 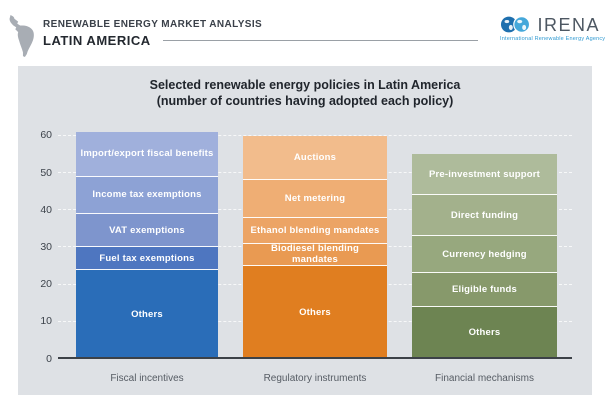 I want to click on y-tick-label-60: 60, so click(x=46, y=135).